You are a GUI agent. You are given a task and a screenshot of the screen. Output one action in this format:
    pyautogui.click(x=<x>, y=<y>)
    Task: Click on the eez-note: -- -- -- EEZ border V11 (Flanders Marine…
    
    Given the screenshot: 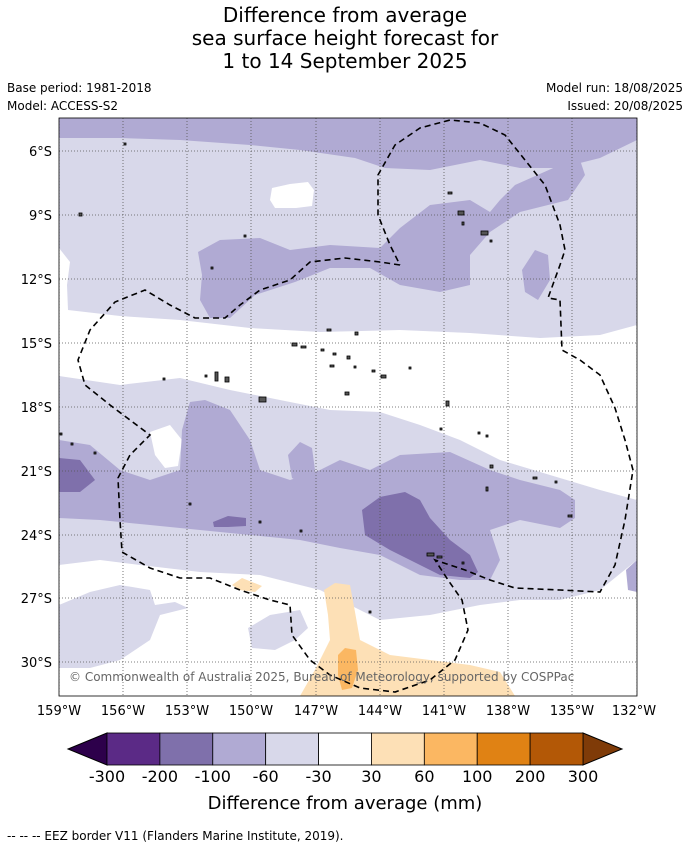 What is the action you would take?
    pyautogui.click(x=175, y=836)
    